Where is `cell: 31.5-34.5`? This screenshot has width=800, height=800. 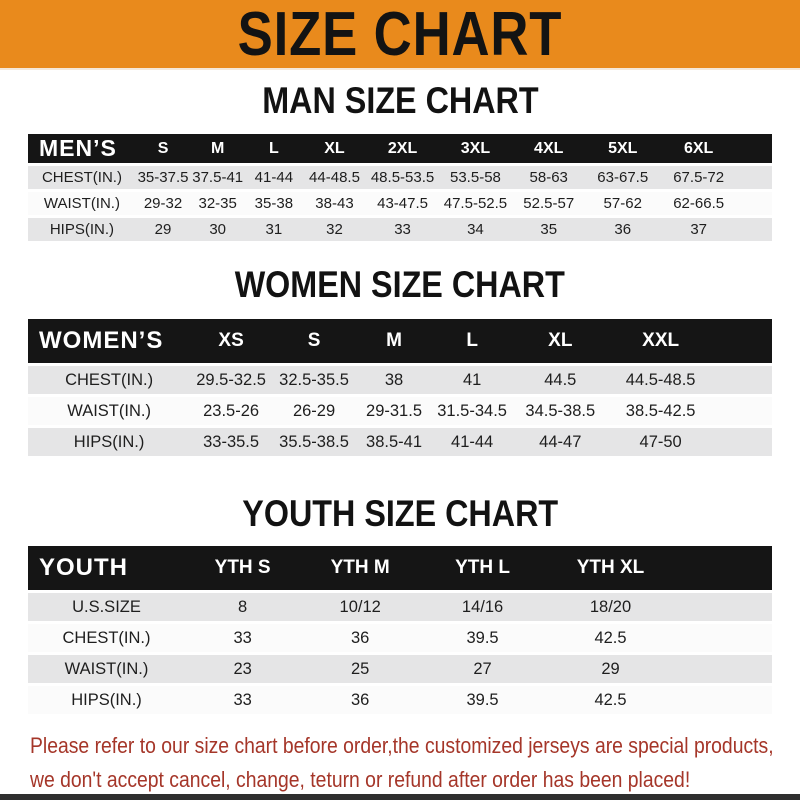 cell: 31.5-34.5 is located at coordinates (472, 411).